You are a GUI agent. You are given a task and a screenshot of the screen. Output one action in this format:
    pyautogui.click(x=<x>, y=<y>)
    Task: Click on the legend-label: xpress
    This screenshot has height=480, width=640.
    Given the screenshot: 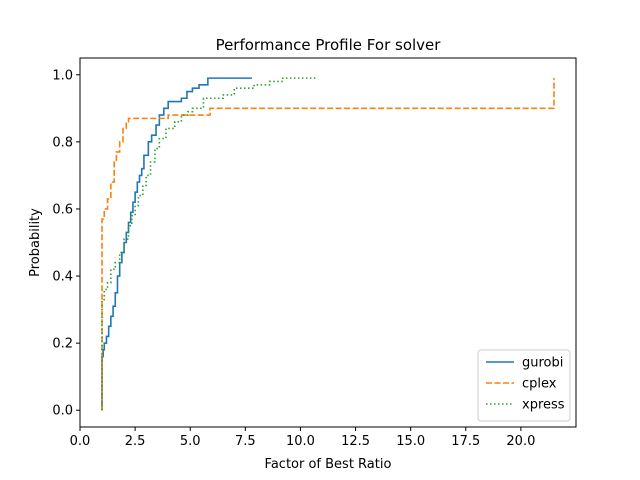 What is the action you would take?
    pyautogui.click(x=543, y=405)
    